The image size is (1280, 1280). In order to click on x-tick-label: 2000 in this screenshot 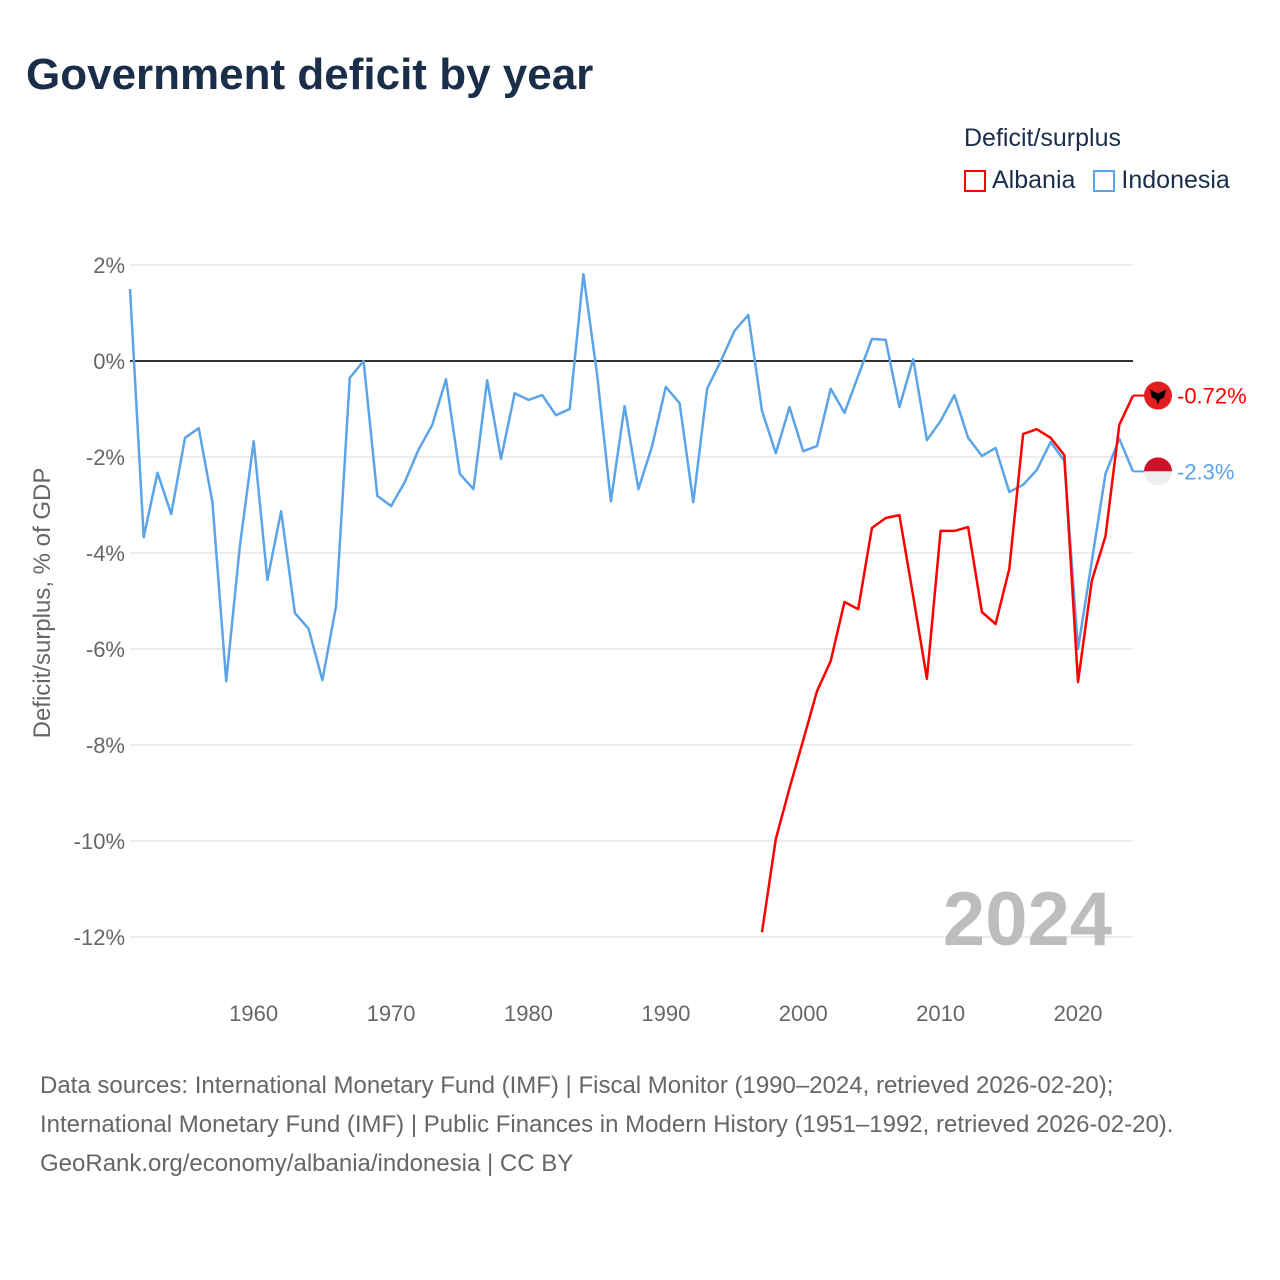, I will do `click(803, 1013)`.